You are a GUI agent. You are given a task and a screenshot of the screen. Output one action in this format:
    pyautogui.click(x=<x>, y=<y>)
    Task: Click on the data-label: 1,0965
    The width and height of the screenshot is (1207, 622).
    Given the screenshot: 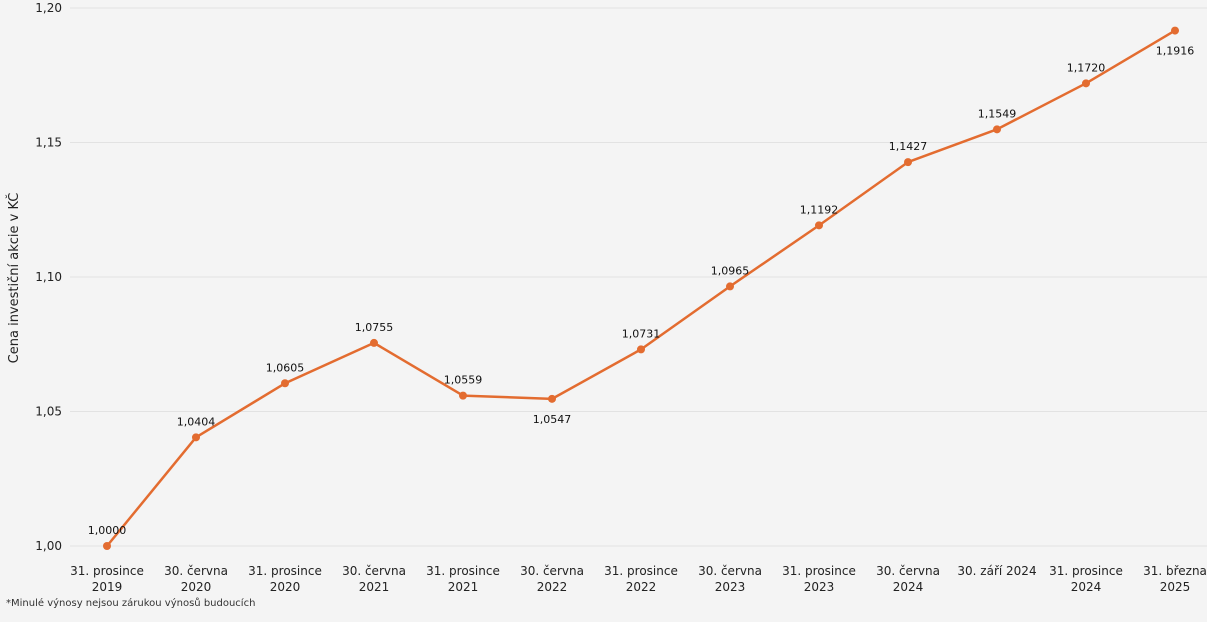 What is the action you would take?
    pyautogui.click(x=730, y=270)
    